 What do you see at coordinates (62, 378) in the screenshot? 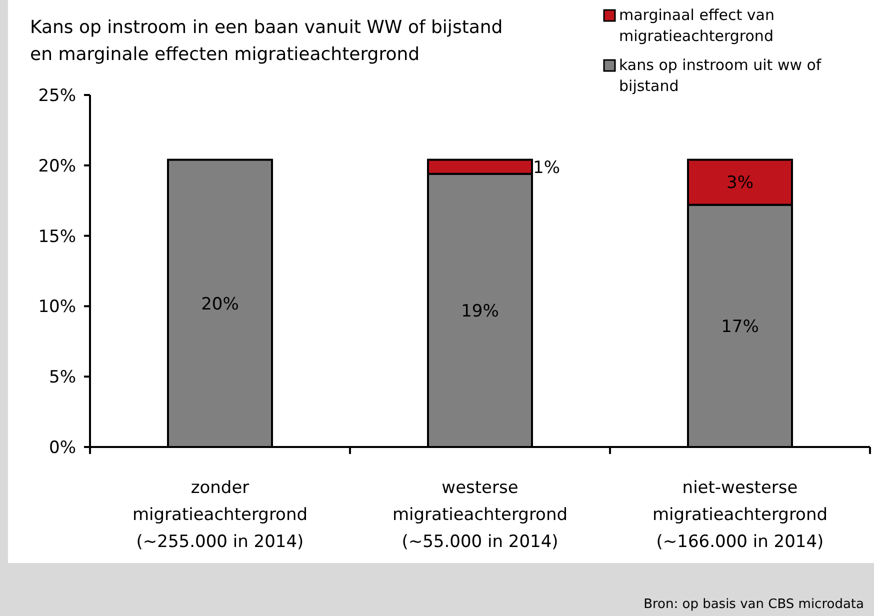
I see `y-tick-label: 5%` at bounding box center [62, 378].